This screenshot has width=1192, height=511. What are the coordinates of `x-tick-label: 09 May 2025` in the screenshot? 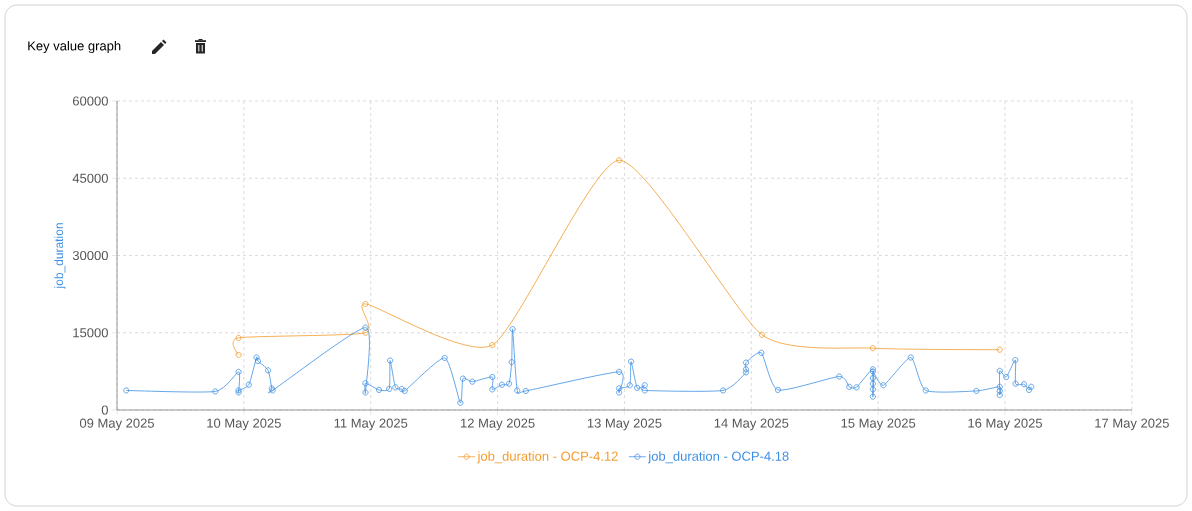 It's located at (117, 424).